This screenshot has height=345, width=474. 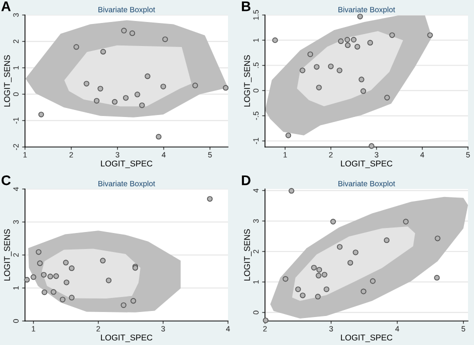 What do you see at coordinates (6, 180) in the screenshot?
I see `text: C` at bounding box center [6, 180].